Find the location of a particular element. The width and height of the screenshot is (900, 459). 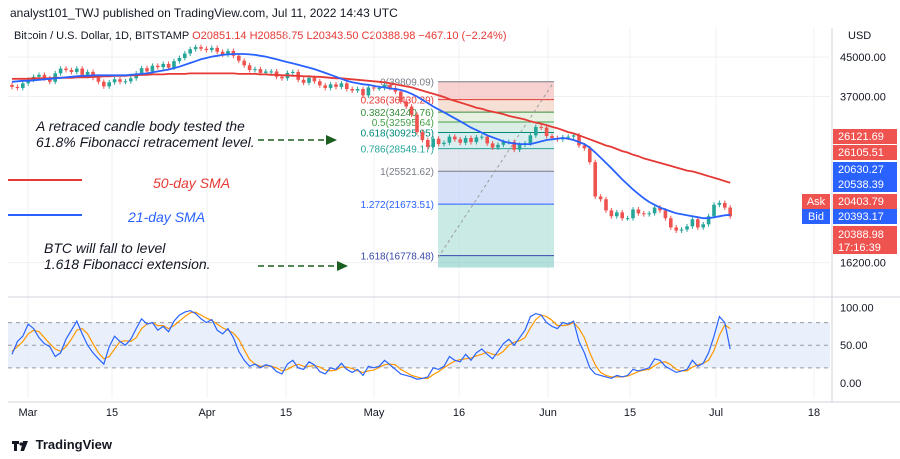

quote-tag is located at coordinates (816, 201).